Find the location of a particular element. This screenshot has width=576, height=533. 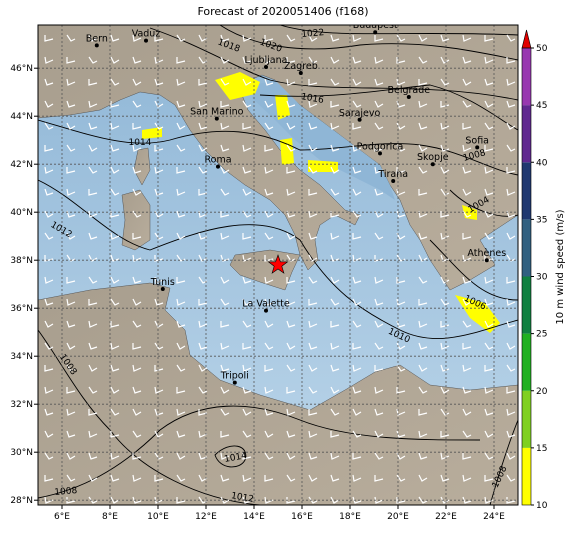

y-tick-label: 28°N is located at coordinates (21, 501).